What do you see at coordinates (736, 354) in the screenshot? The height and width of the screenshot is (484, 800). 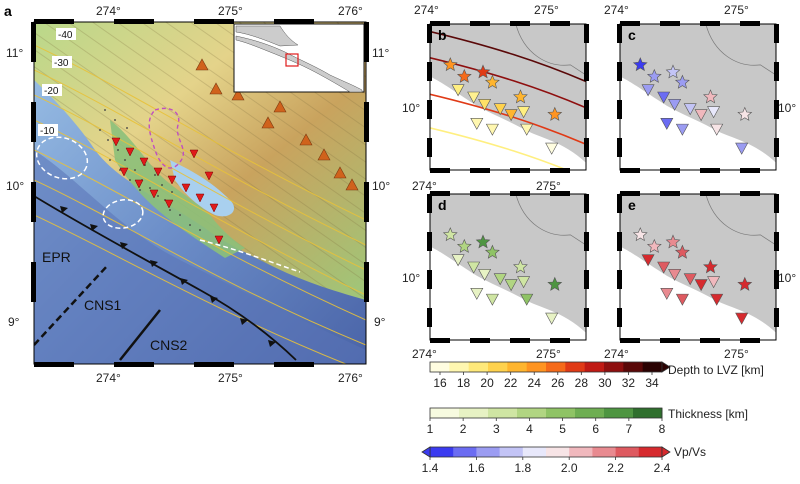 I see `panel-e-lon-tick-bottom-275: 275°` at bounding box center [736, 354].